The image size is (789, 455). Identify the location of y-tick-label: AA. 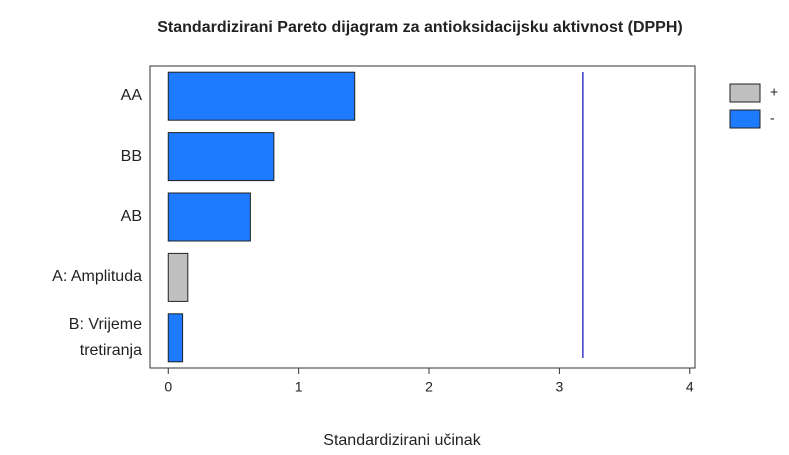
(131, 96).